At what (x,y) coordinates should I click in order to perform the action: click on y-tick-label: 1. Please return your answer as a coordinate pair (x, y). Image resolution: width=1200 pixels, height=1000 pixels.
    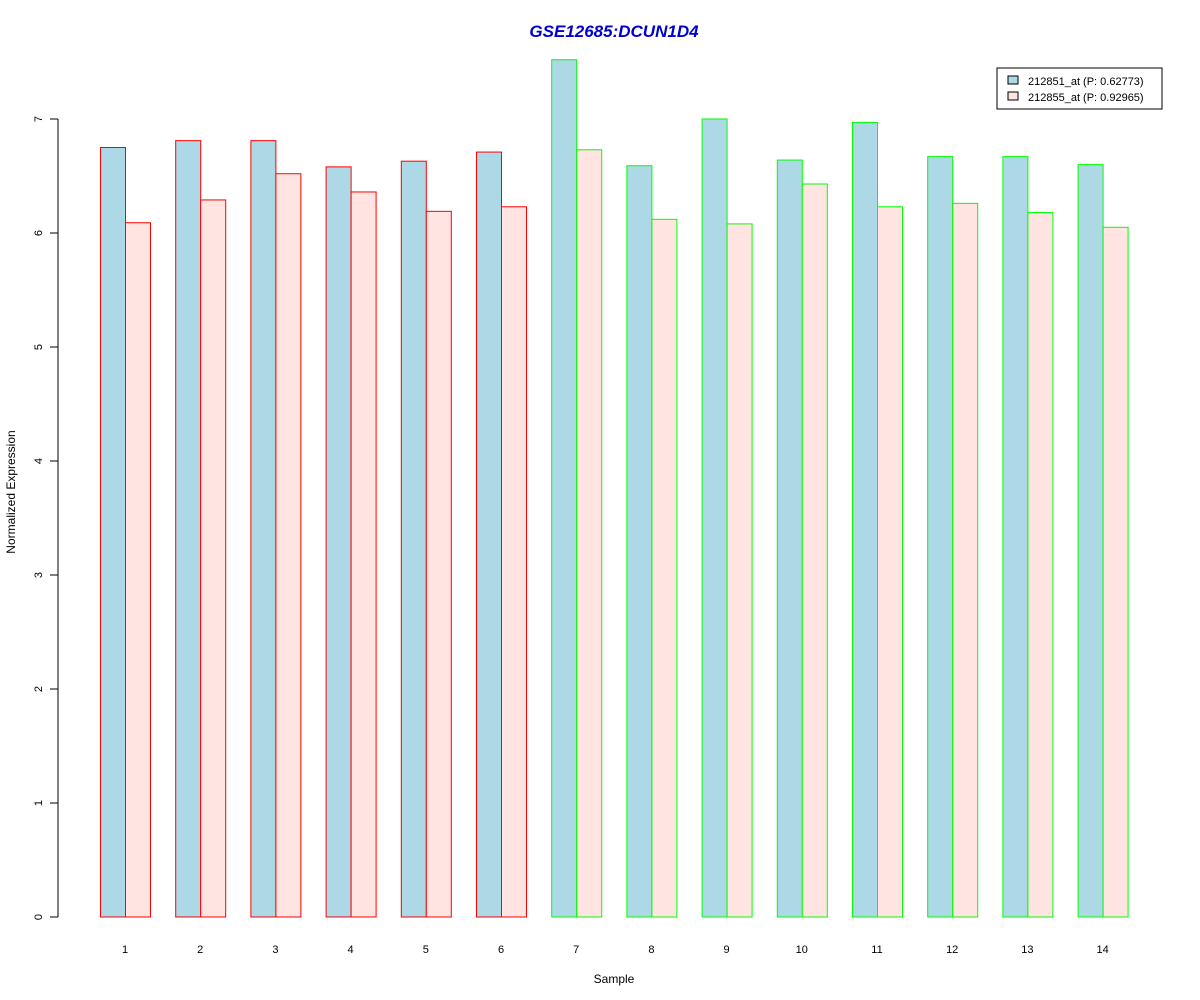
    Looking at the image, I should click on (39, 803).